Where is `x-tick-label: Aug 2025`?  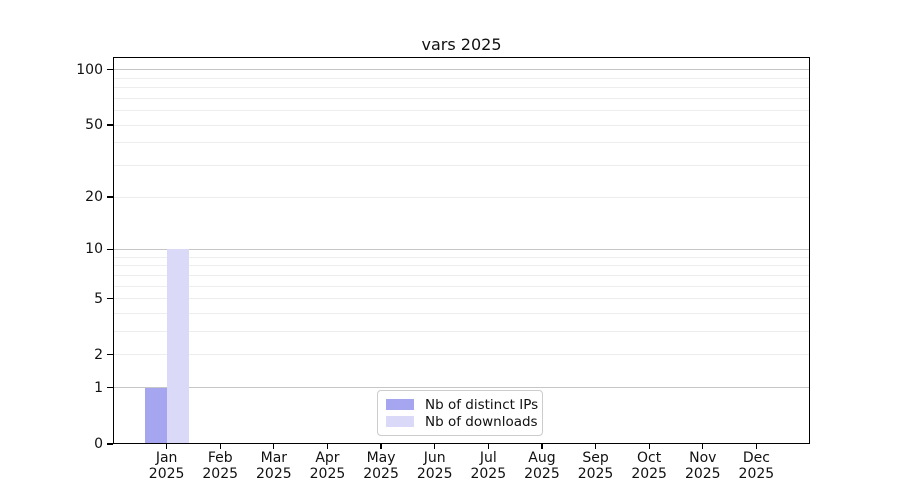 x-tick-label: Aug 2025 is located at coordinates (542, 466).